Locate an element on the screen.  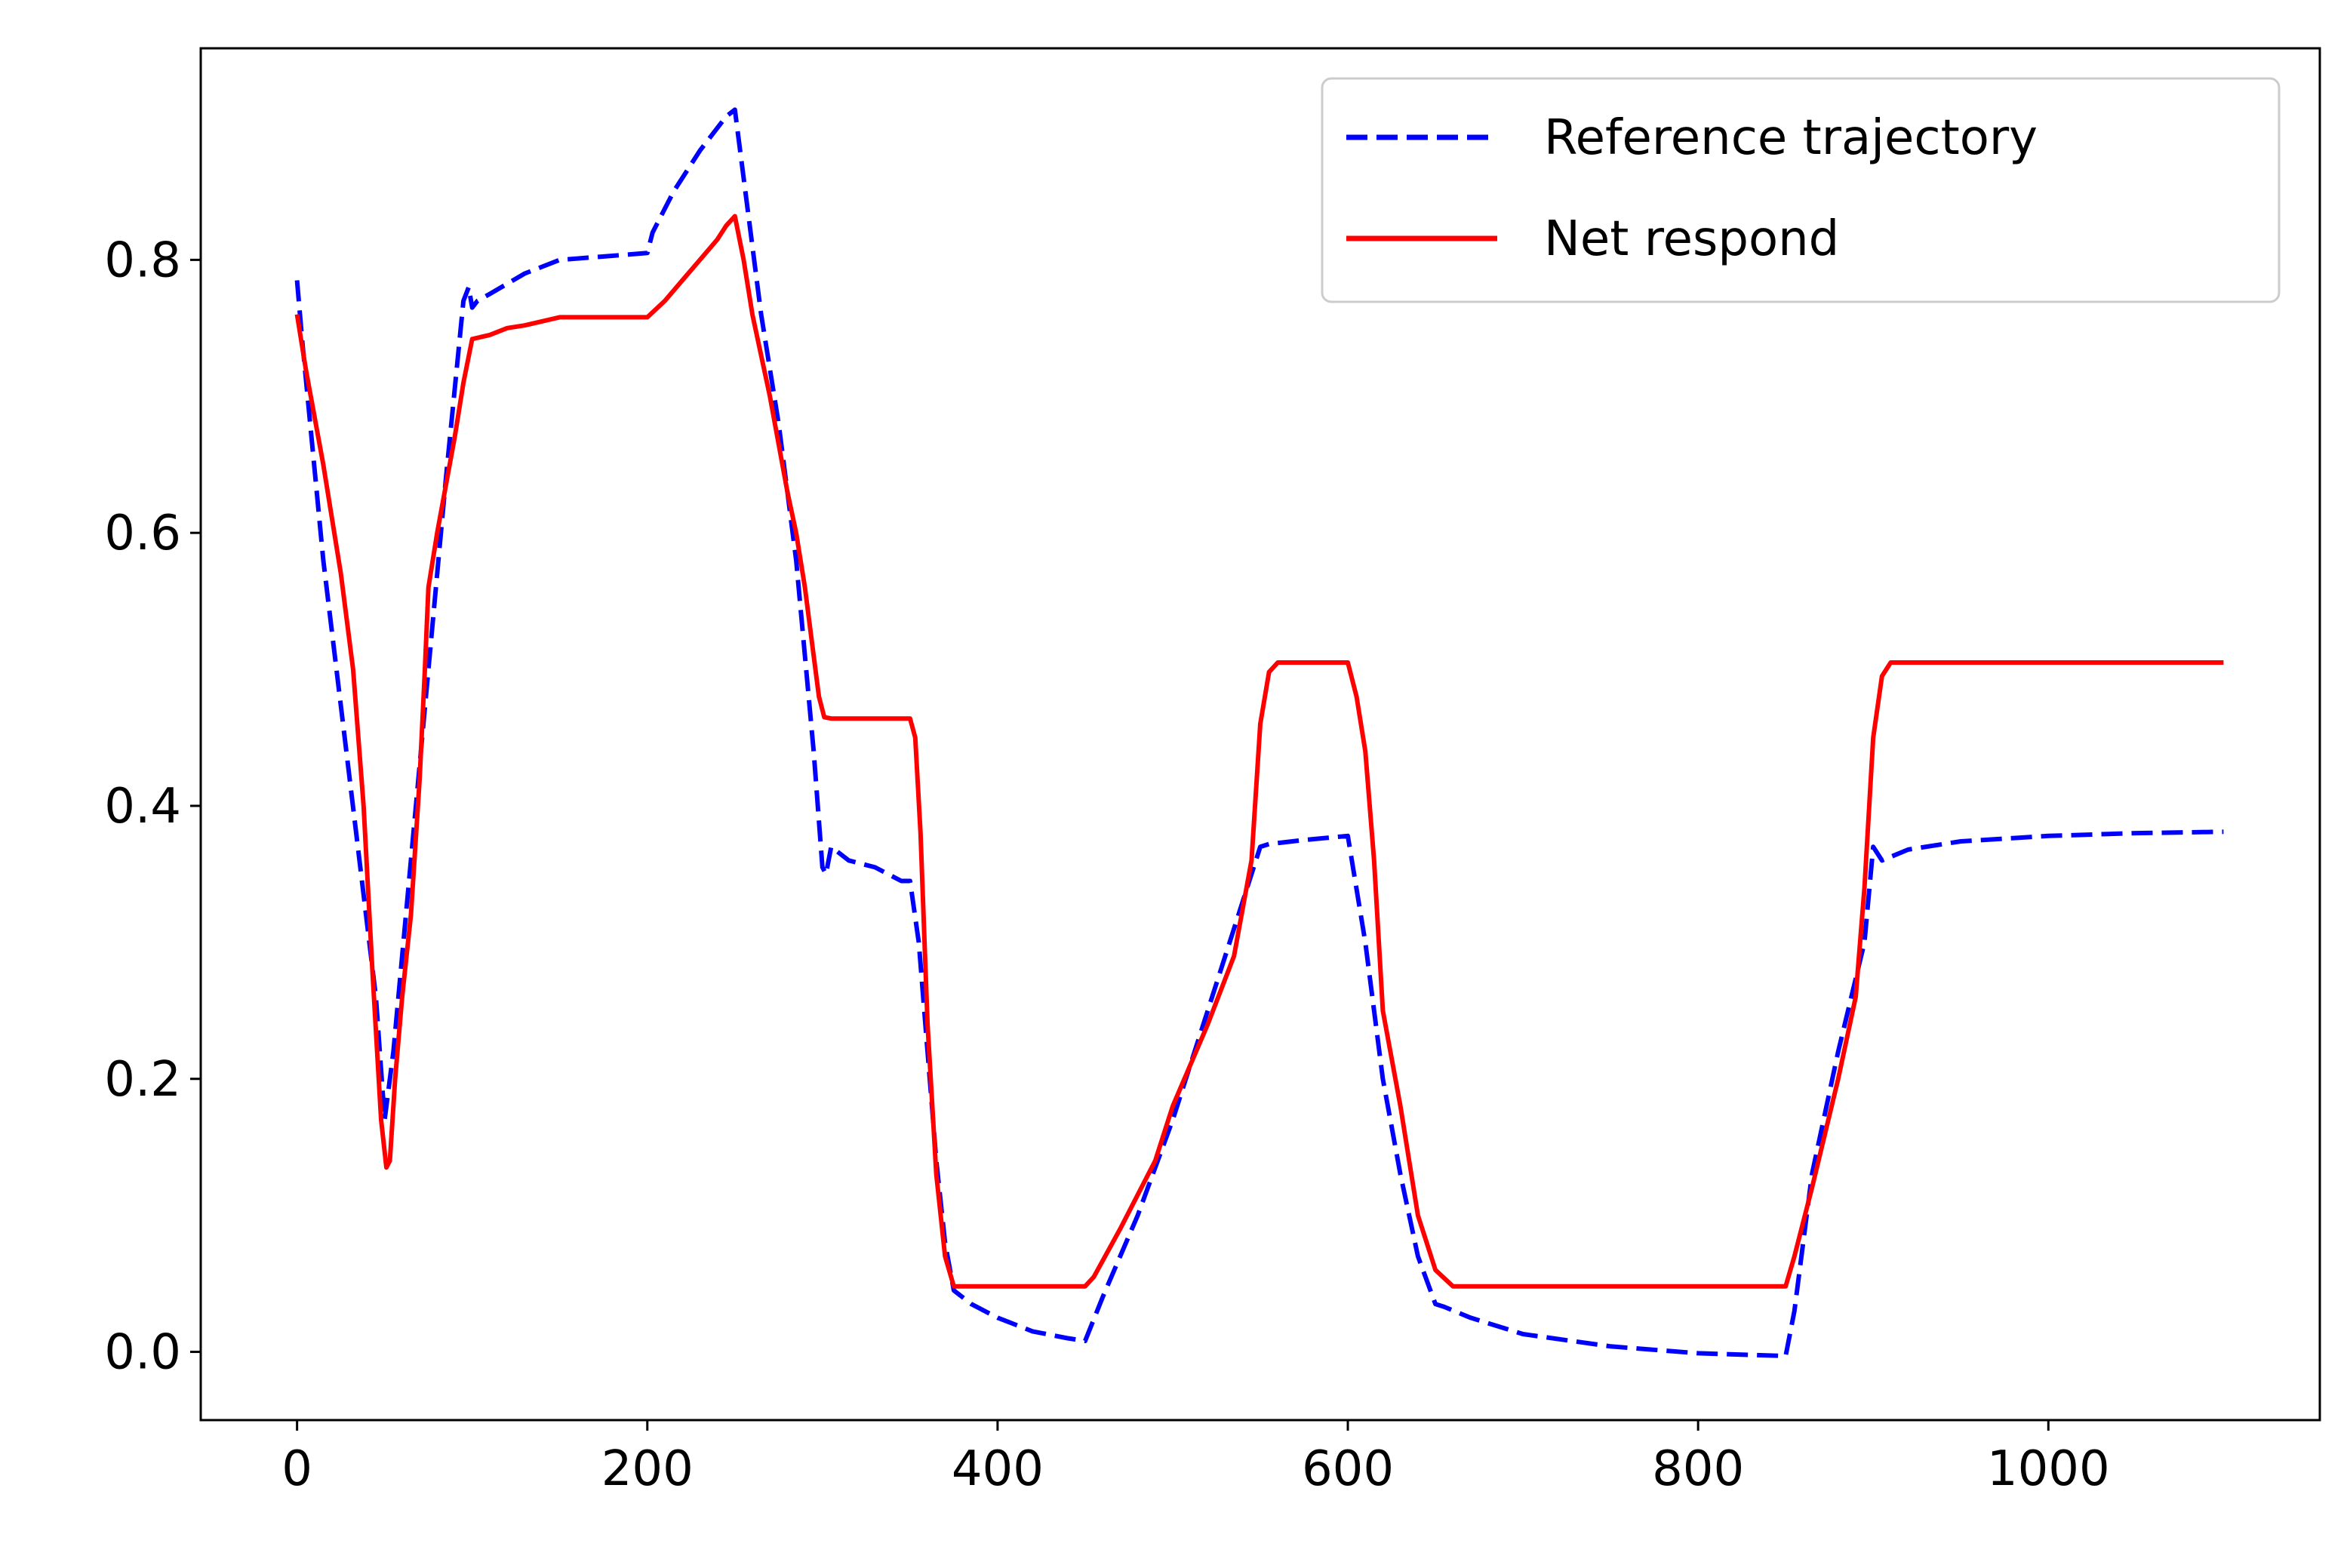
x-tick-label: 600 is located at coordinates (1348, 1469).